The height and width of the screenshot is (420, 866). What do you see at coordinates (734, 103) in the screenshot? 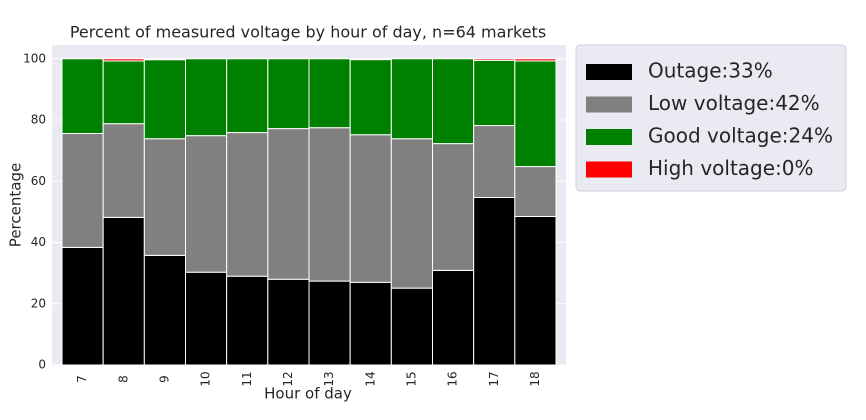
I see `legend-label: Low voltage:42%` at bounding box center [734, 103].